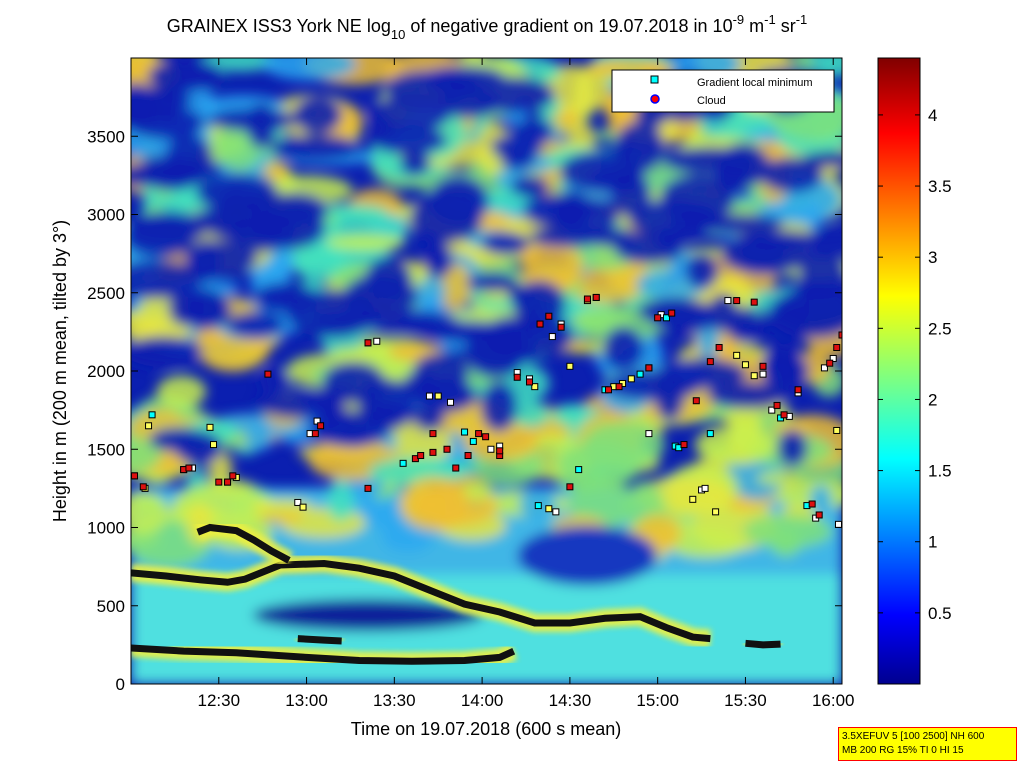 Image resolution: width=1023 pixels, height=767 pixels. What do you see at coordinates (306, 700) in the screenshot?
I see `x-tick-label: 13:00` at bounding box center [306, 700].